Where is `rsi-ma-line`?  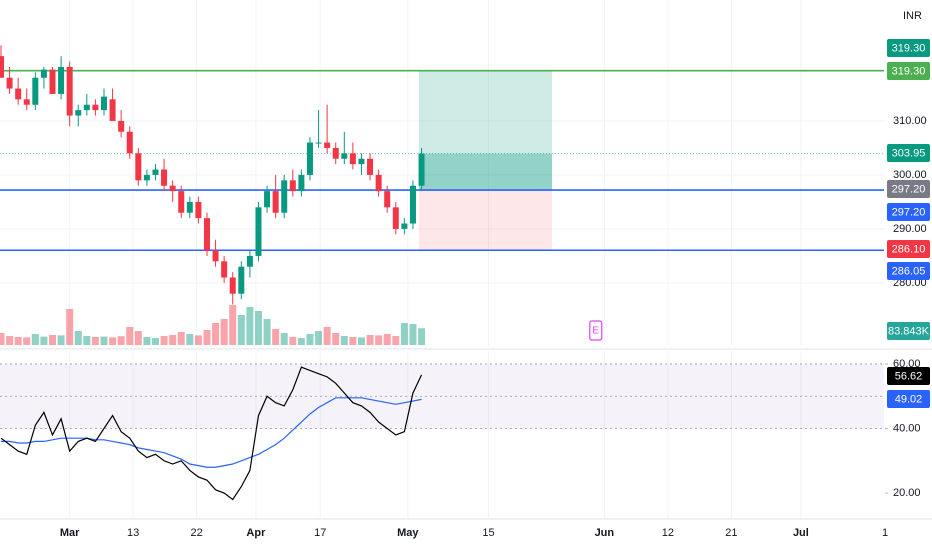 rsi-ma-line is located at coordinates (211, 432).